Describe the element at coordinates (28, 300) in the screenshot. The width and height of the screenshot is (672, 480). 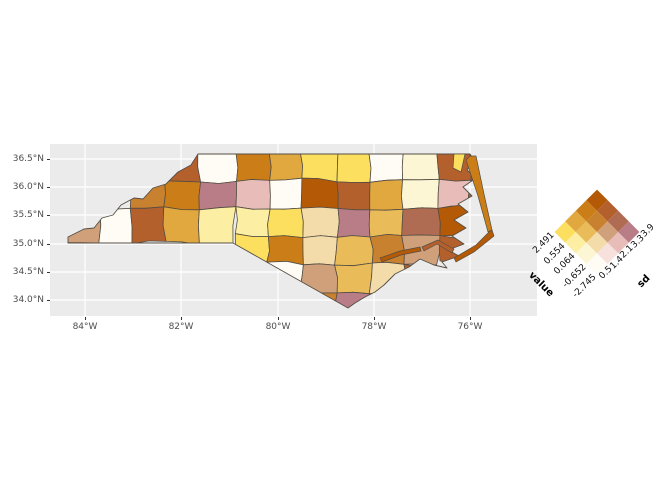
I see `y-axis-tick-label: 34.0°N` at that location.